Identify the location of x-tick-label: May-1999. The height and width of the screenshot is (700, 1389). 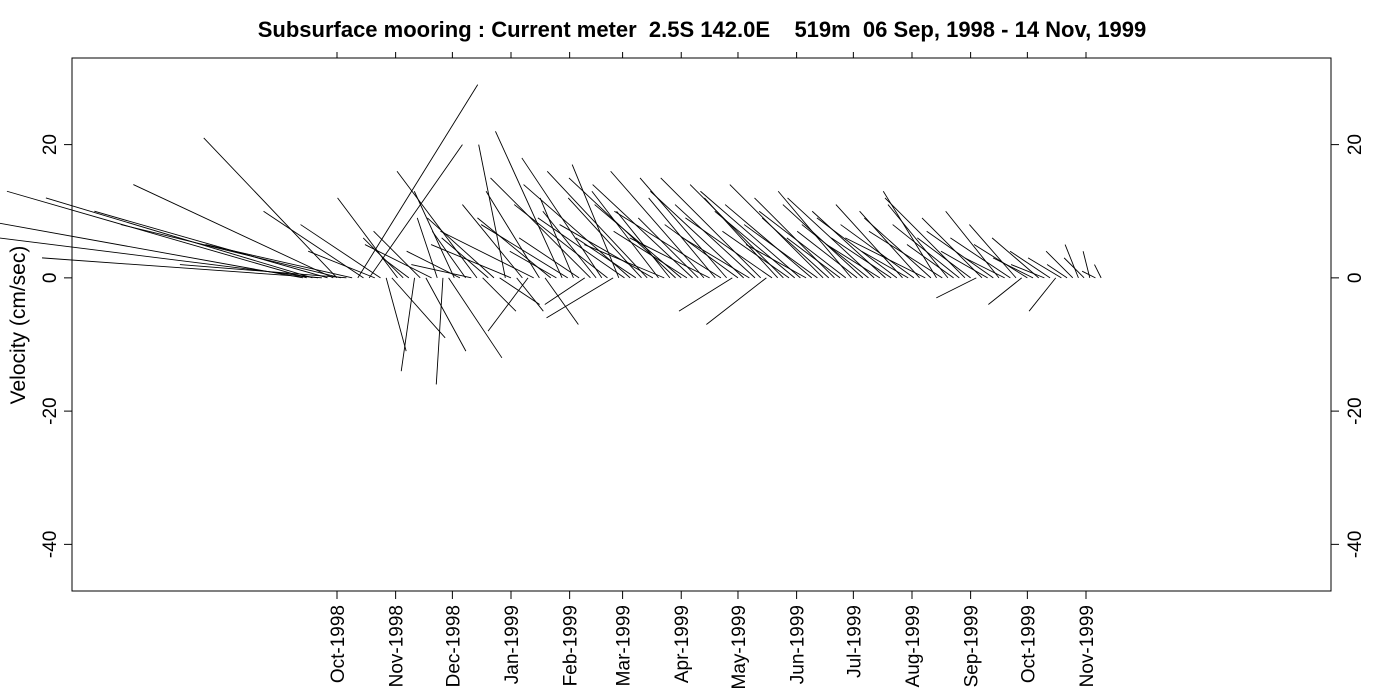
(739, 647).